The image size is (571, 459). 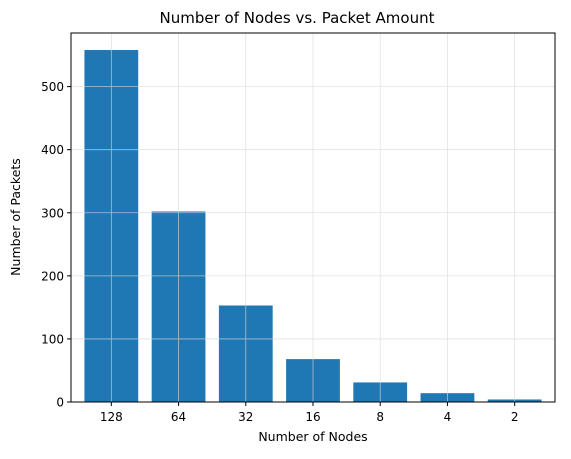 What do you see at coordinates (52, 213) in the screenshot?
I see `y-tick-label-300: 300` at bounding box center [52, 213].